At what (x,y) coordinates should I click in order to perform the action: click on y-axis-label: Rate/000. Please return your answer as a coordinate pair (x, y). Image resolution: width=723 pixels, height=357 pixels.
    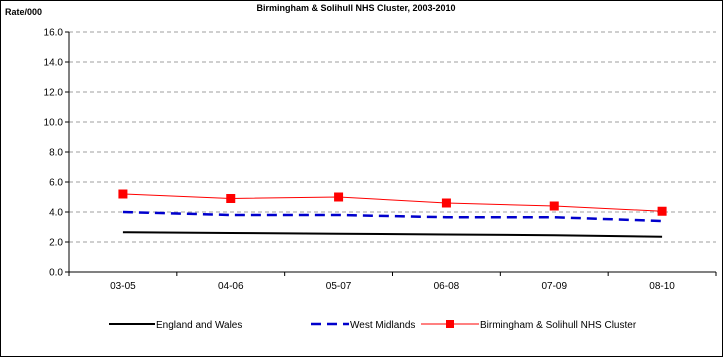
    Looking at the image, I should click on (23, 12).